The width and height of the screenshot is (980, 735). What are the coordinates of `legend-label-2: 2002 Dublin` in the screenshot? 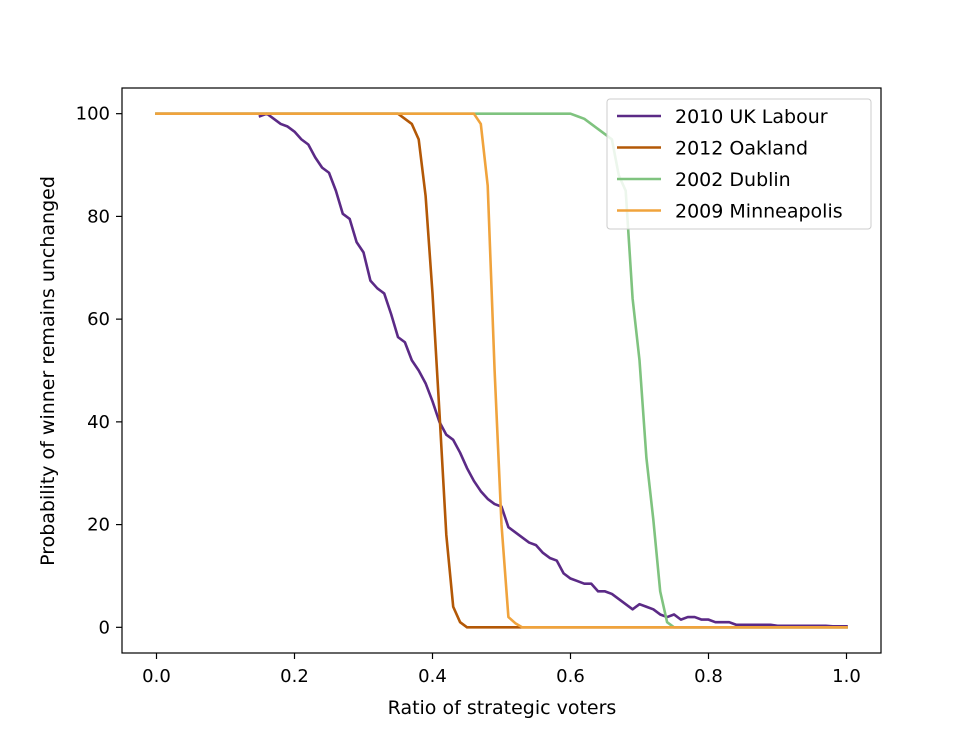 It's located at (733, 180).